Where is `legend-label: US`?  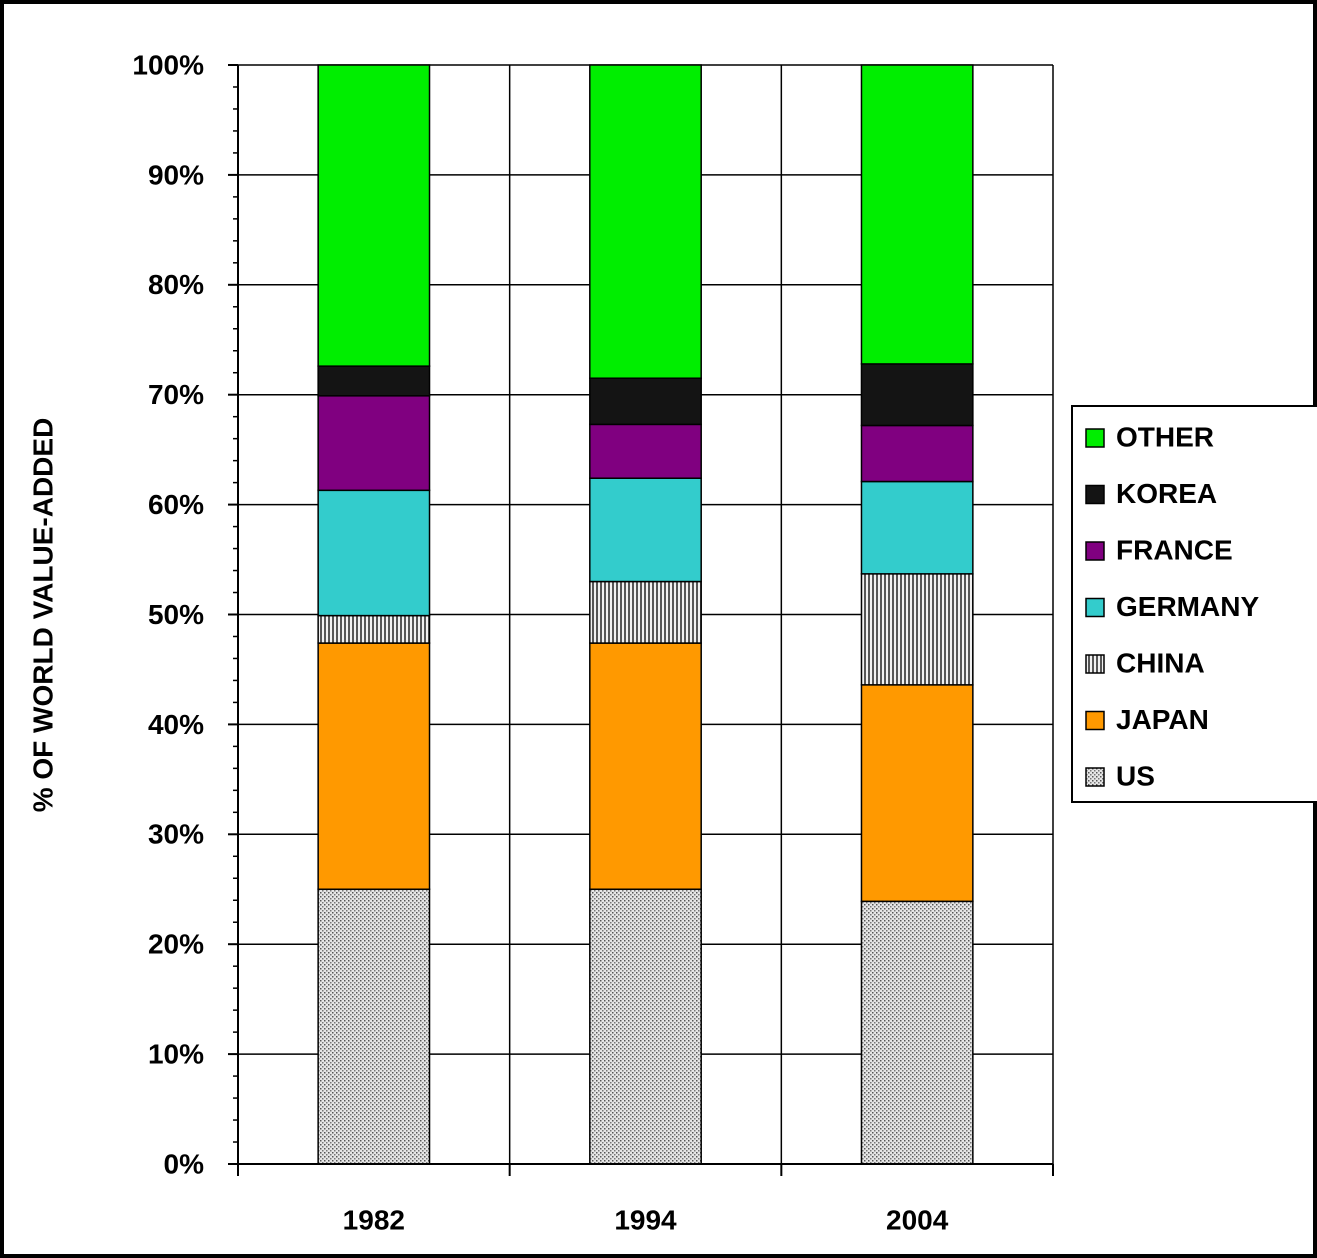 legend-label: US is located at coordinates (1135, 775).